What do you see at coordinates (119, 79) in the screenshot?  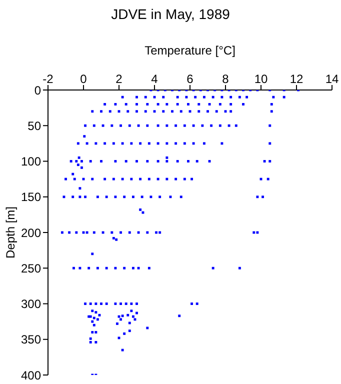 I see `x-tick-label: 2` at bounding box center [119, 79].